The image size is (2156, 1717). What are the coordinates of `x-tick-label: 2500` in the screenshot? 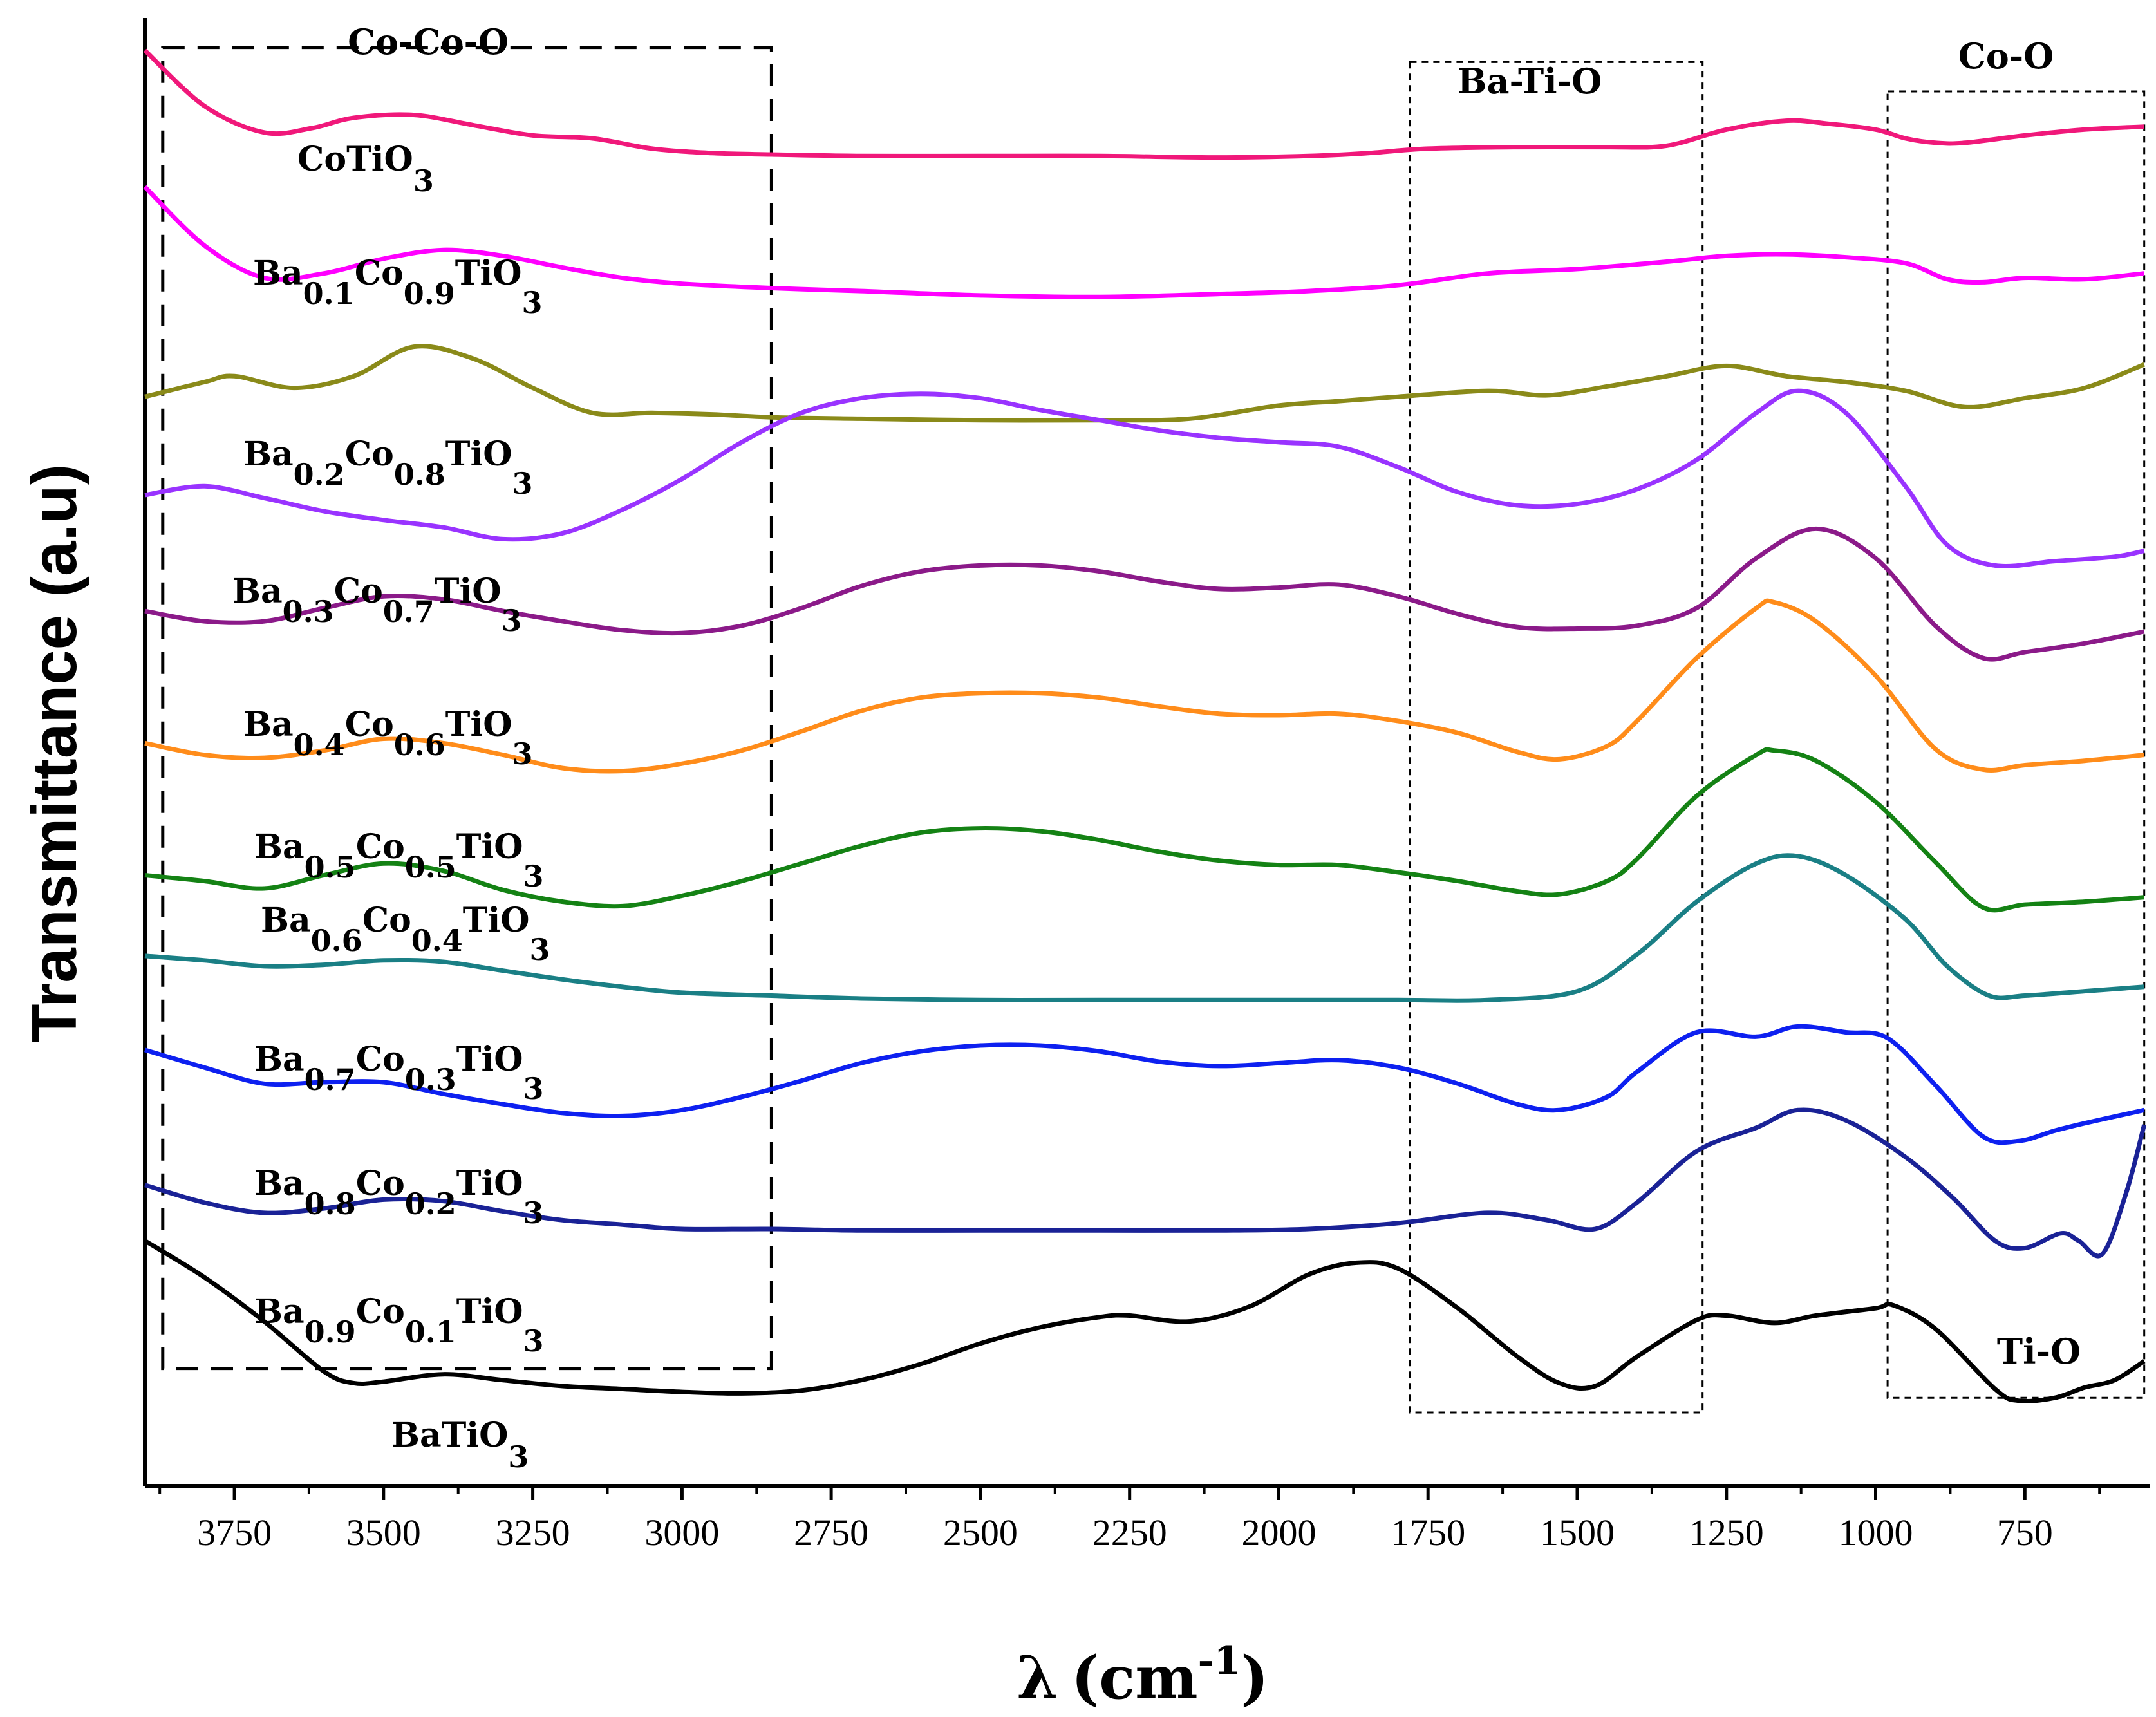 It's located at (980, 1532).